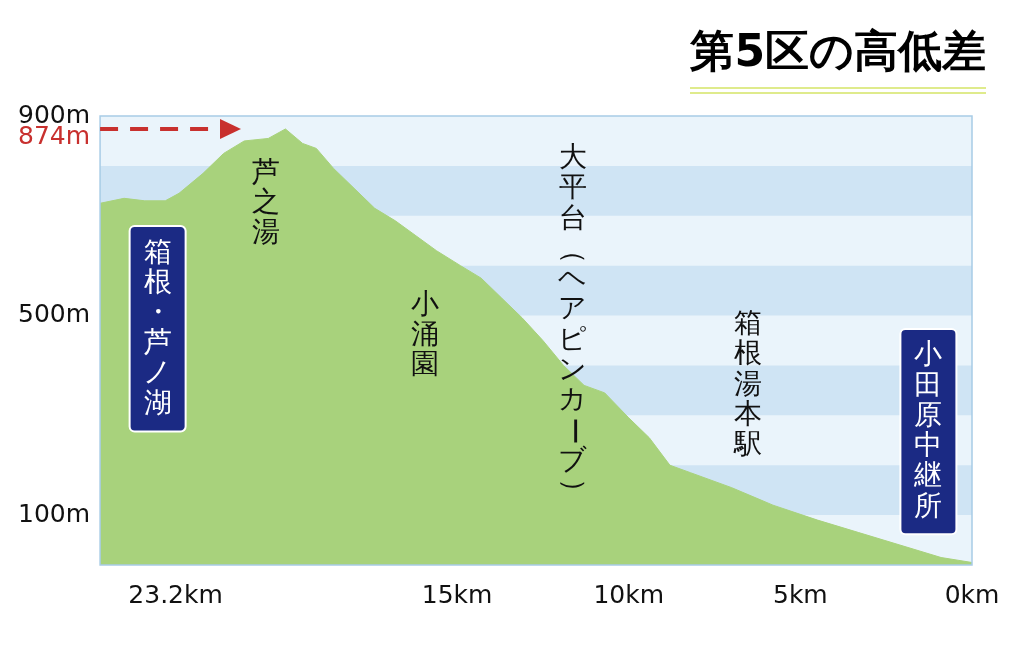  What do you see at coordinates (629, 594) in the screenshot?
I see `x-tick-label: 10km` at bounding box center [629, 594].